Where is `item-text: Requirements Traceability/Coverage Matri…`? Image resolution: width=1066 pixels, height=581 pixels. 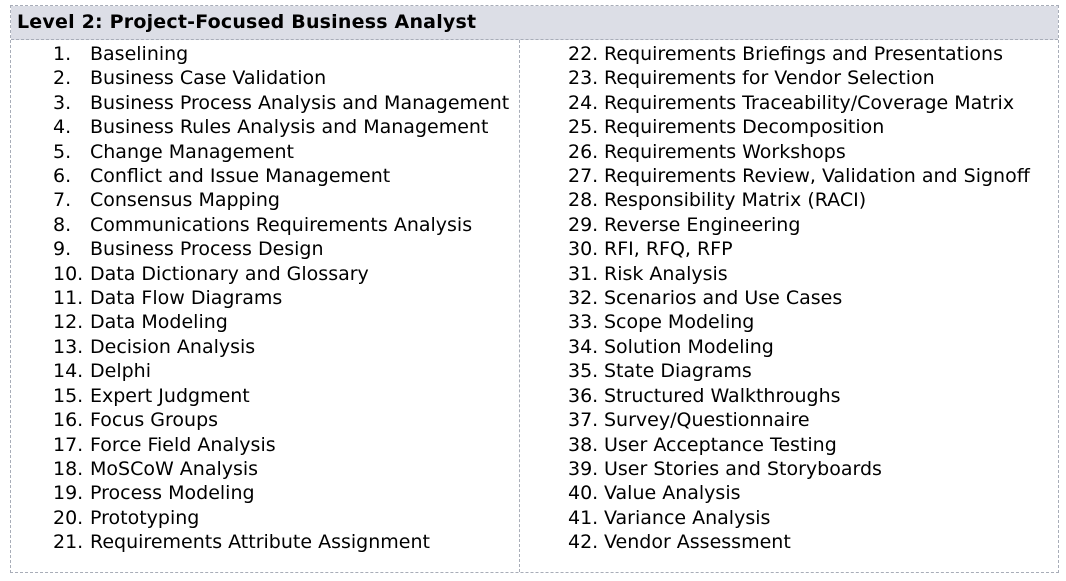
item-text: Requirements Traceability/Coverage Matri… is located at coordinates (809, 102).